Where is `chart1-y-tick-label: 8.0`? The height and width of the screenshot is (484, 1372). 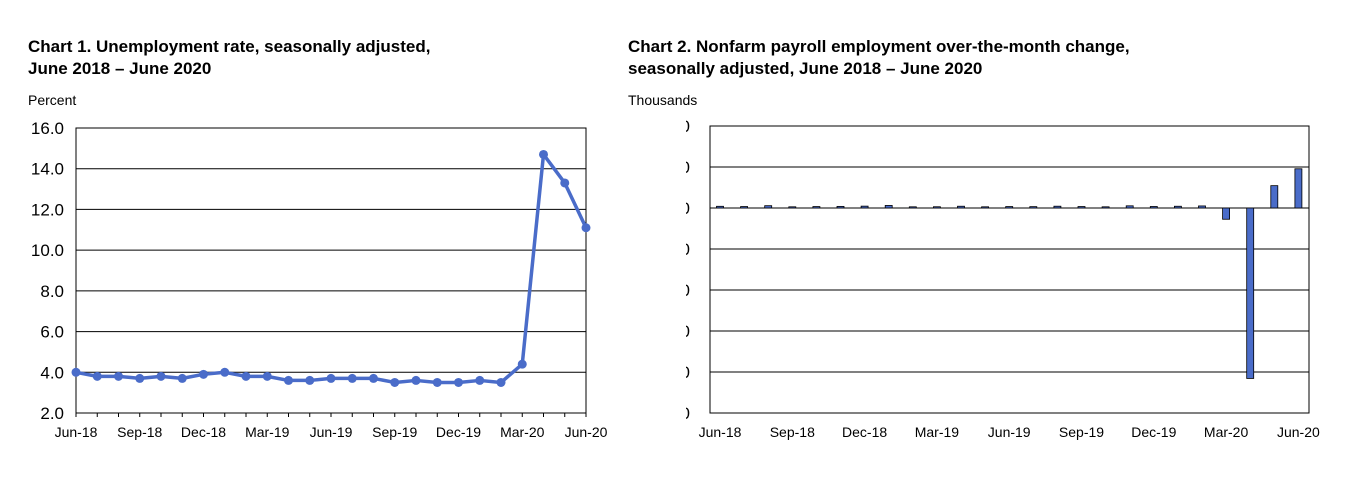 chart1-y-tick-label: 8.0 is located at coordinates (52, 291).